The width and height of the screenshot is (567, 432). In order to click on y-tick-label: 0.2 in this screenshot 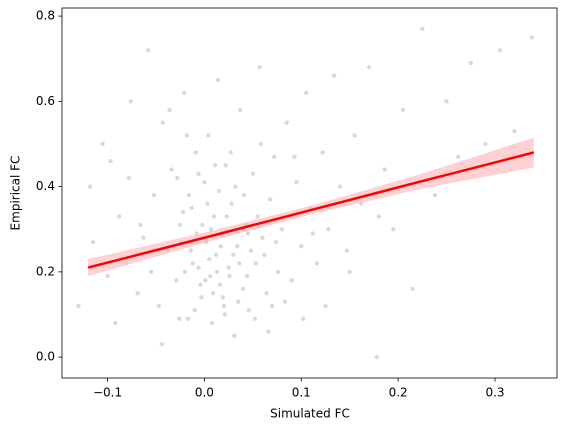, I will do `click(45, 271)`.